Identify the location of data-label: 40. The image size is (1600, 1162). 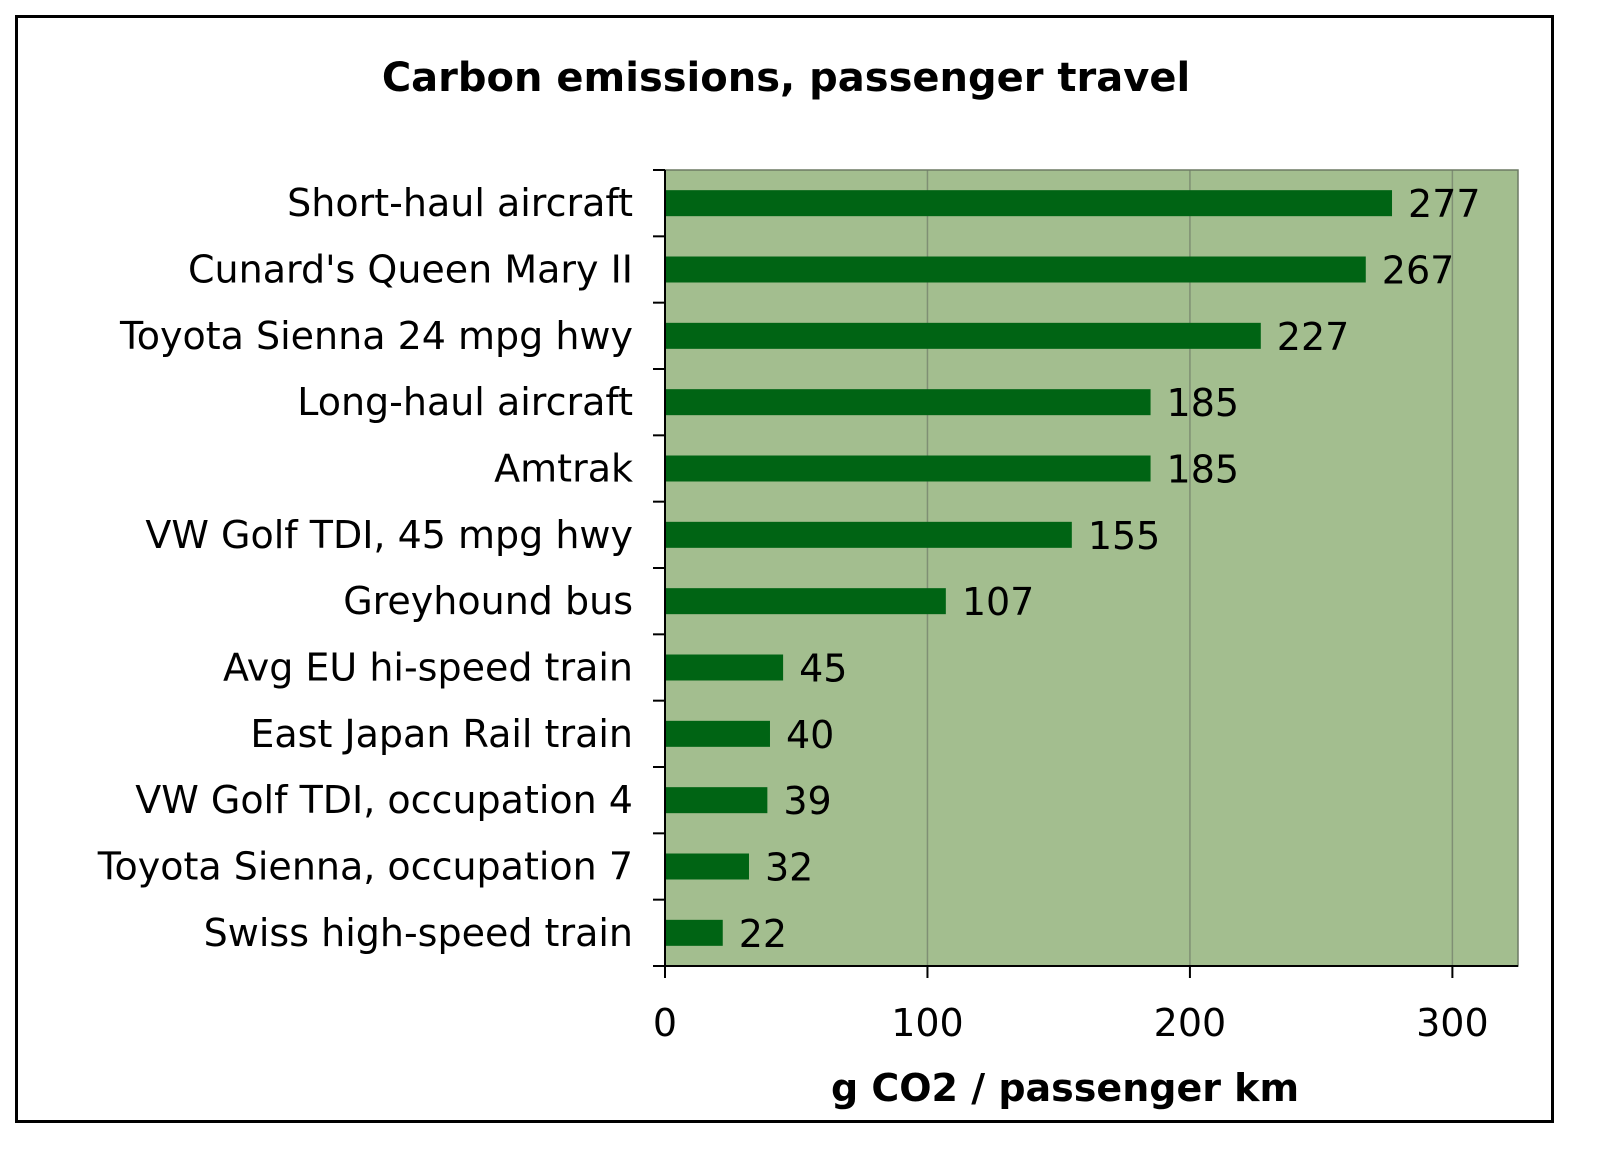
(810, 735).